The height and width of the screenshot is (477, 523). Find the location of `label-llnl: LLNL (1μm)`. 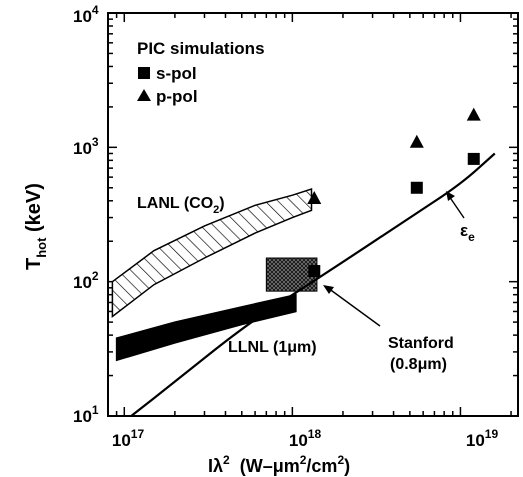

label-llnl: LLNL (1μm) is located at coordinates (272, 347).